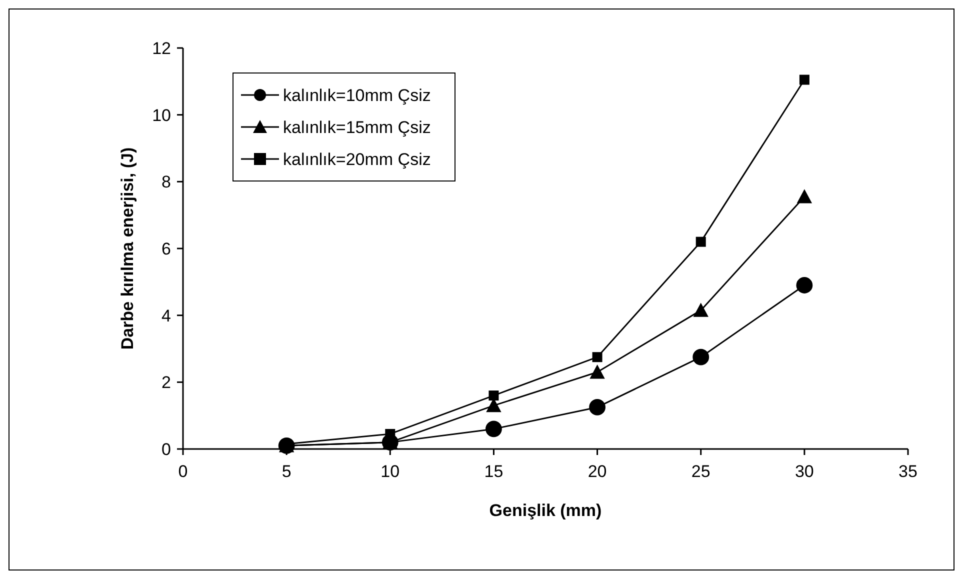  I want to click on x-tick-label: 25, so click(700, 471).